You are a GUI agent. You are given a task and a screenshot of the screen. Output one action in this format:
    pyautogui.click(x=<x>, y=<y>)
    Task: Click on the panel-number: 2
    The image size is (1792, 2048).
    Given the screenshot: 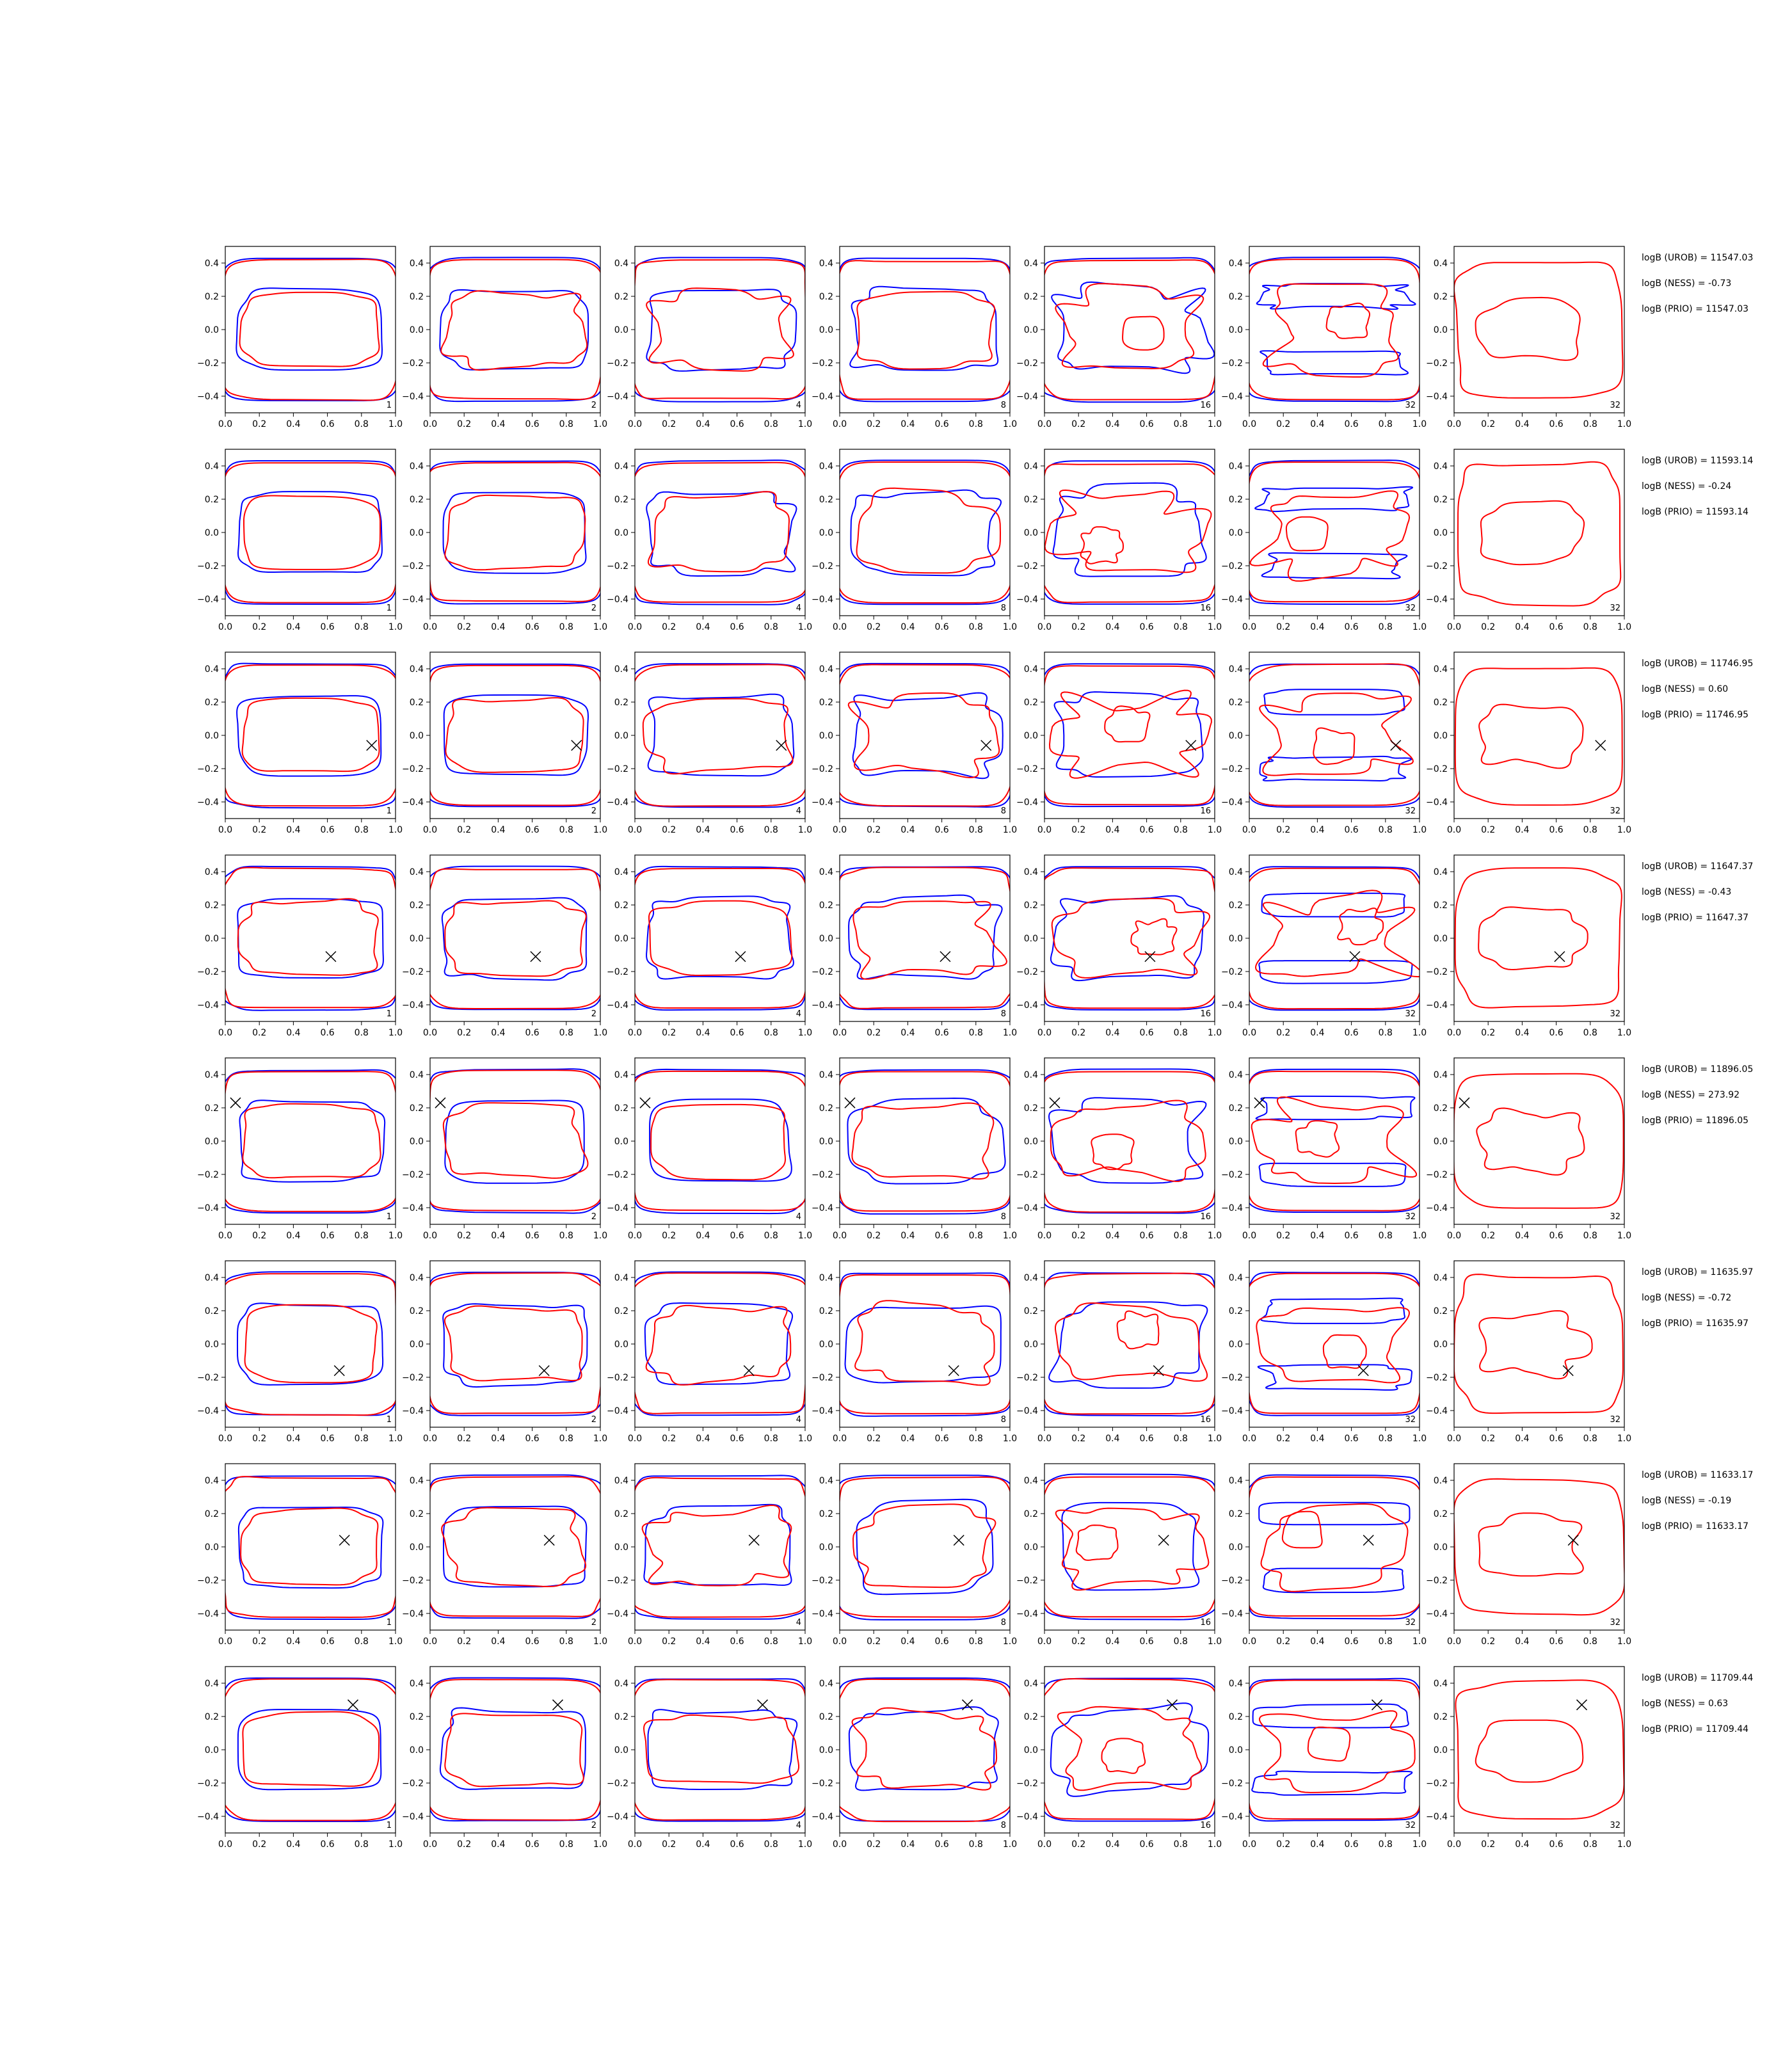 What is the action you would take?
    pyautogui.click(x=593, y=405)
    